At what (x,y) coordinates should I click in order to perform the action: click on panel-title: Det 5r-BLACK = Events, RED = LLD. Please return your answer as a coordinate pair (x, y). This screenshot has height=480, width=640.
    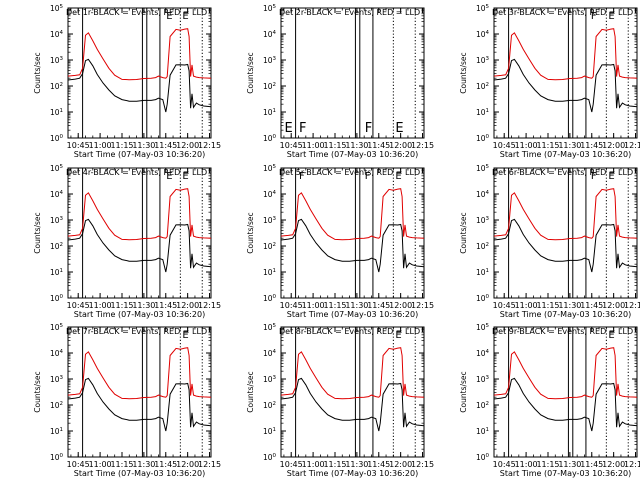
    Looking at the image, I should click on (349, 172).